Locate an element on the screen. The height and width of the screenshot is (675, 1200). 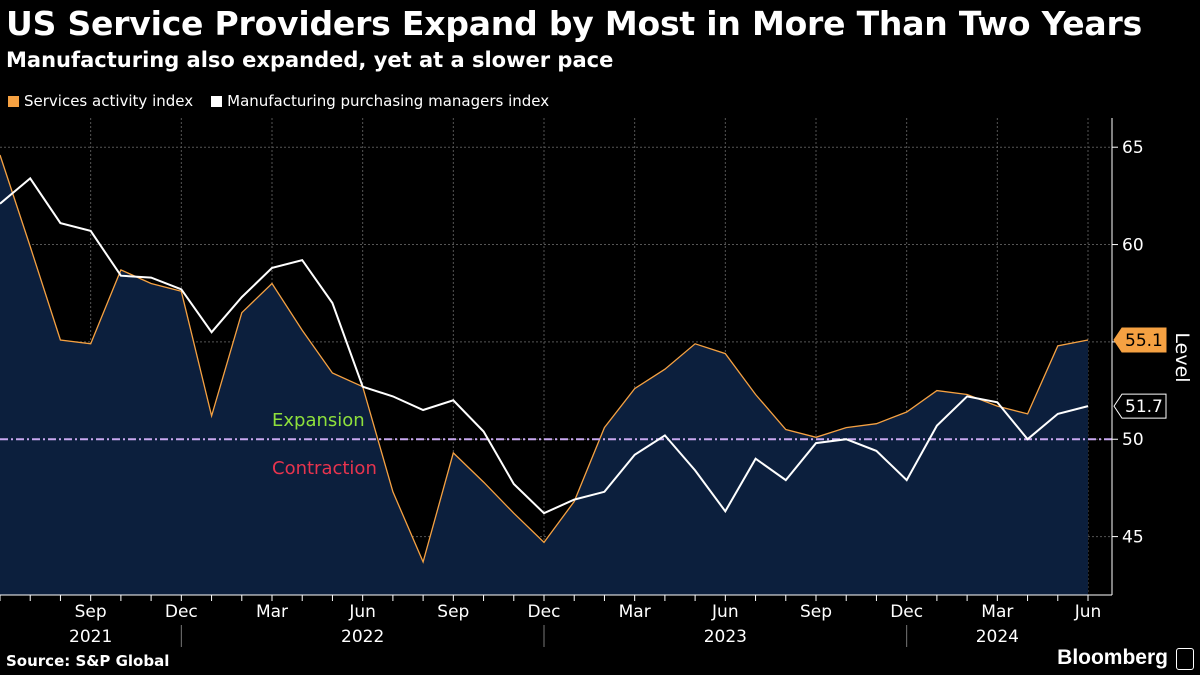
x-year-label: 2021 is located at coordinates (90, 637).